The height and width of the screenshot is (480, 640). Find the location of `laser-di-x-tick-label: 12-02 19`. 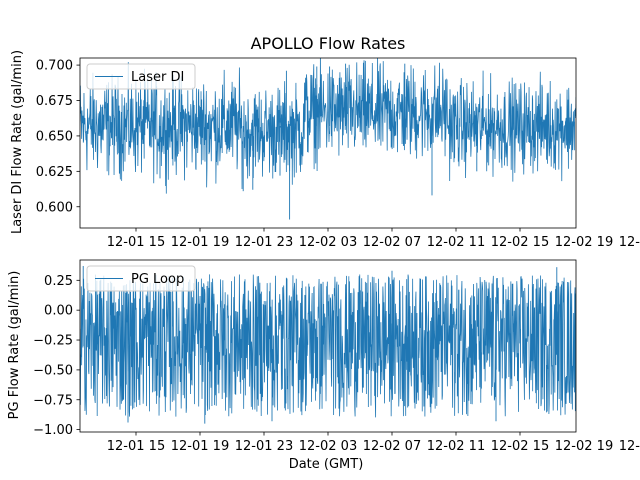

laser-di-x-tick-label: 12-02 19 is located at coordinates (584, 242).